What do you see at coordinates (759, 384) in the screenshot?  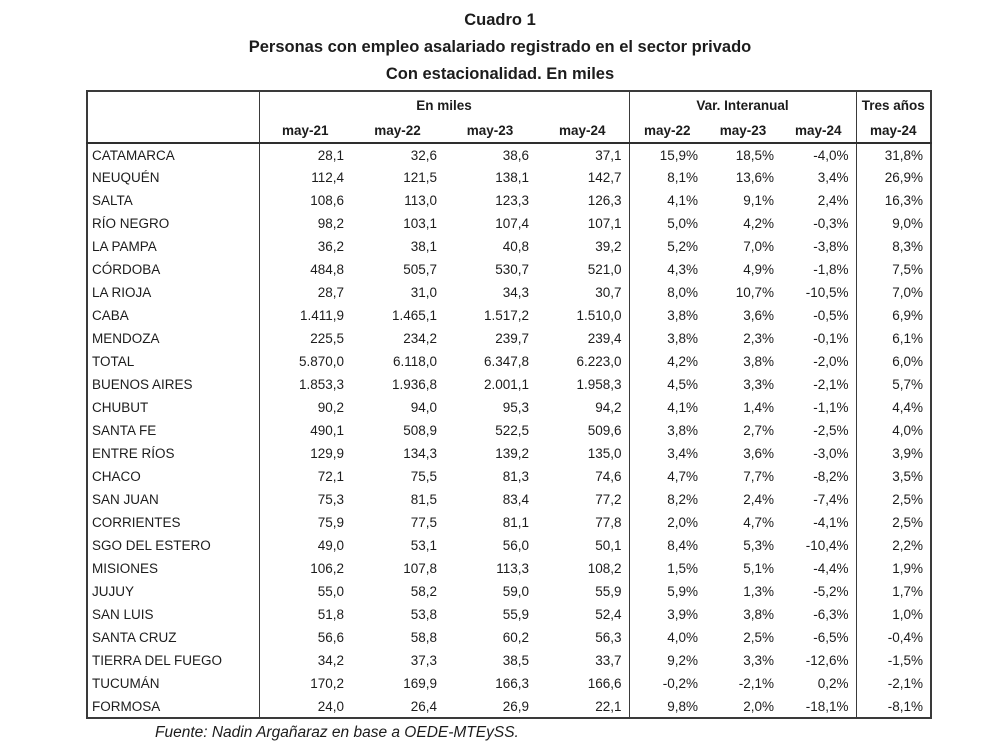 I see `var-interanual-cell: 3,3%` at bounding box center [759, 384].